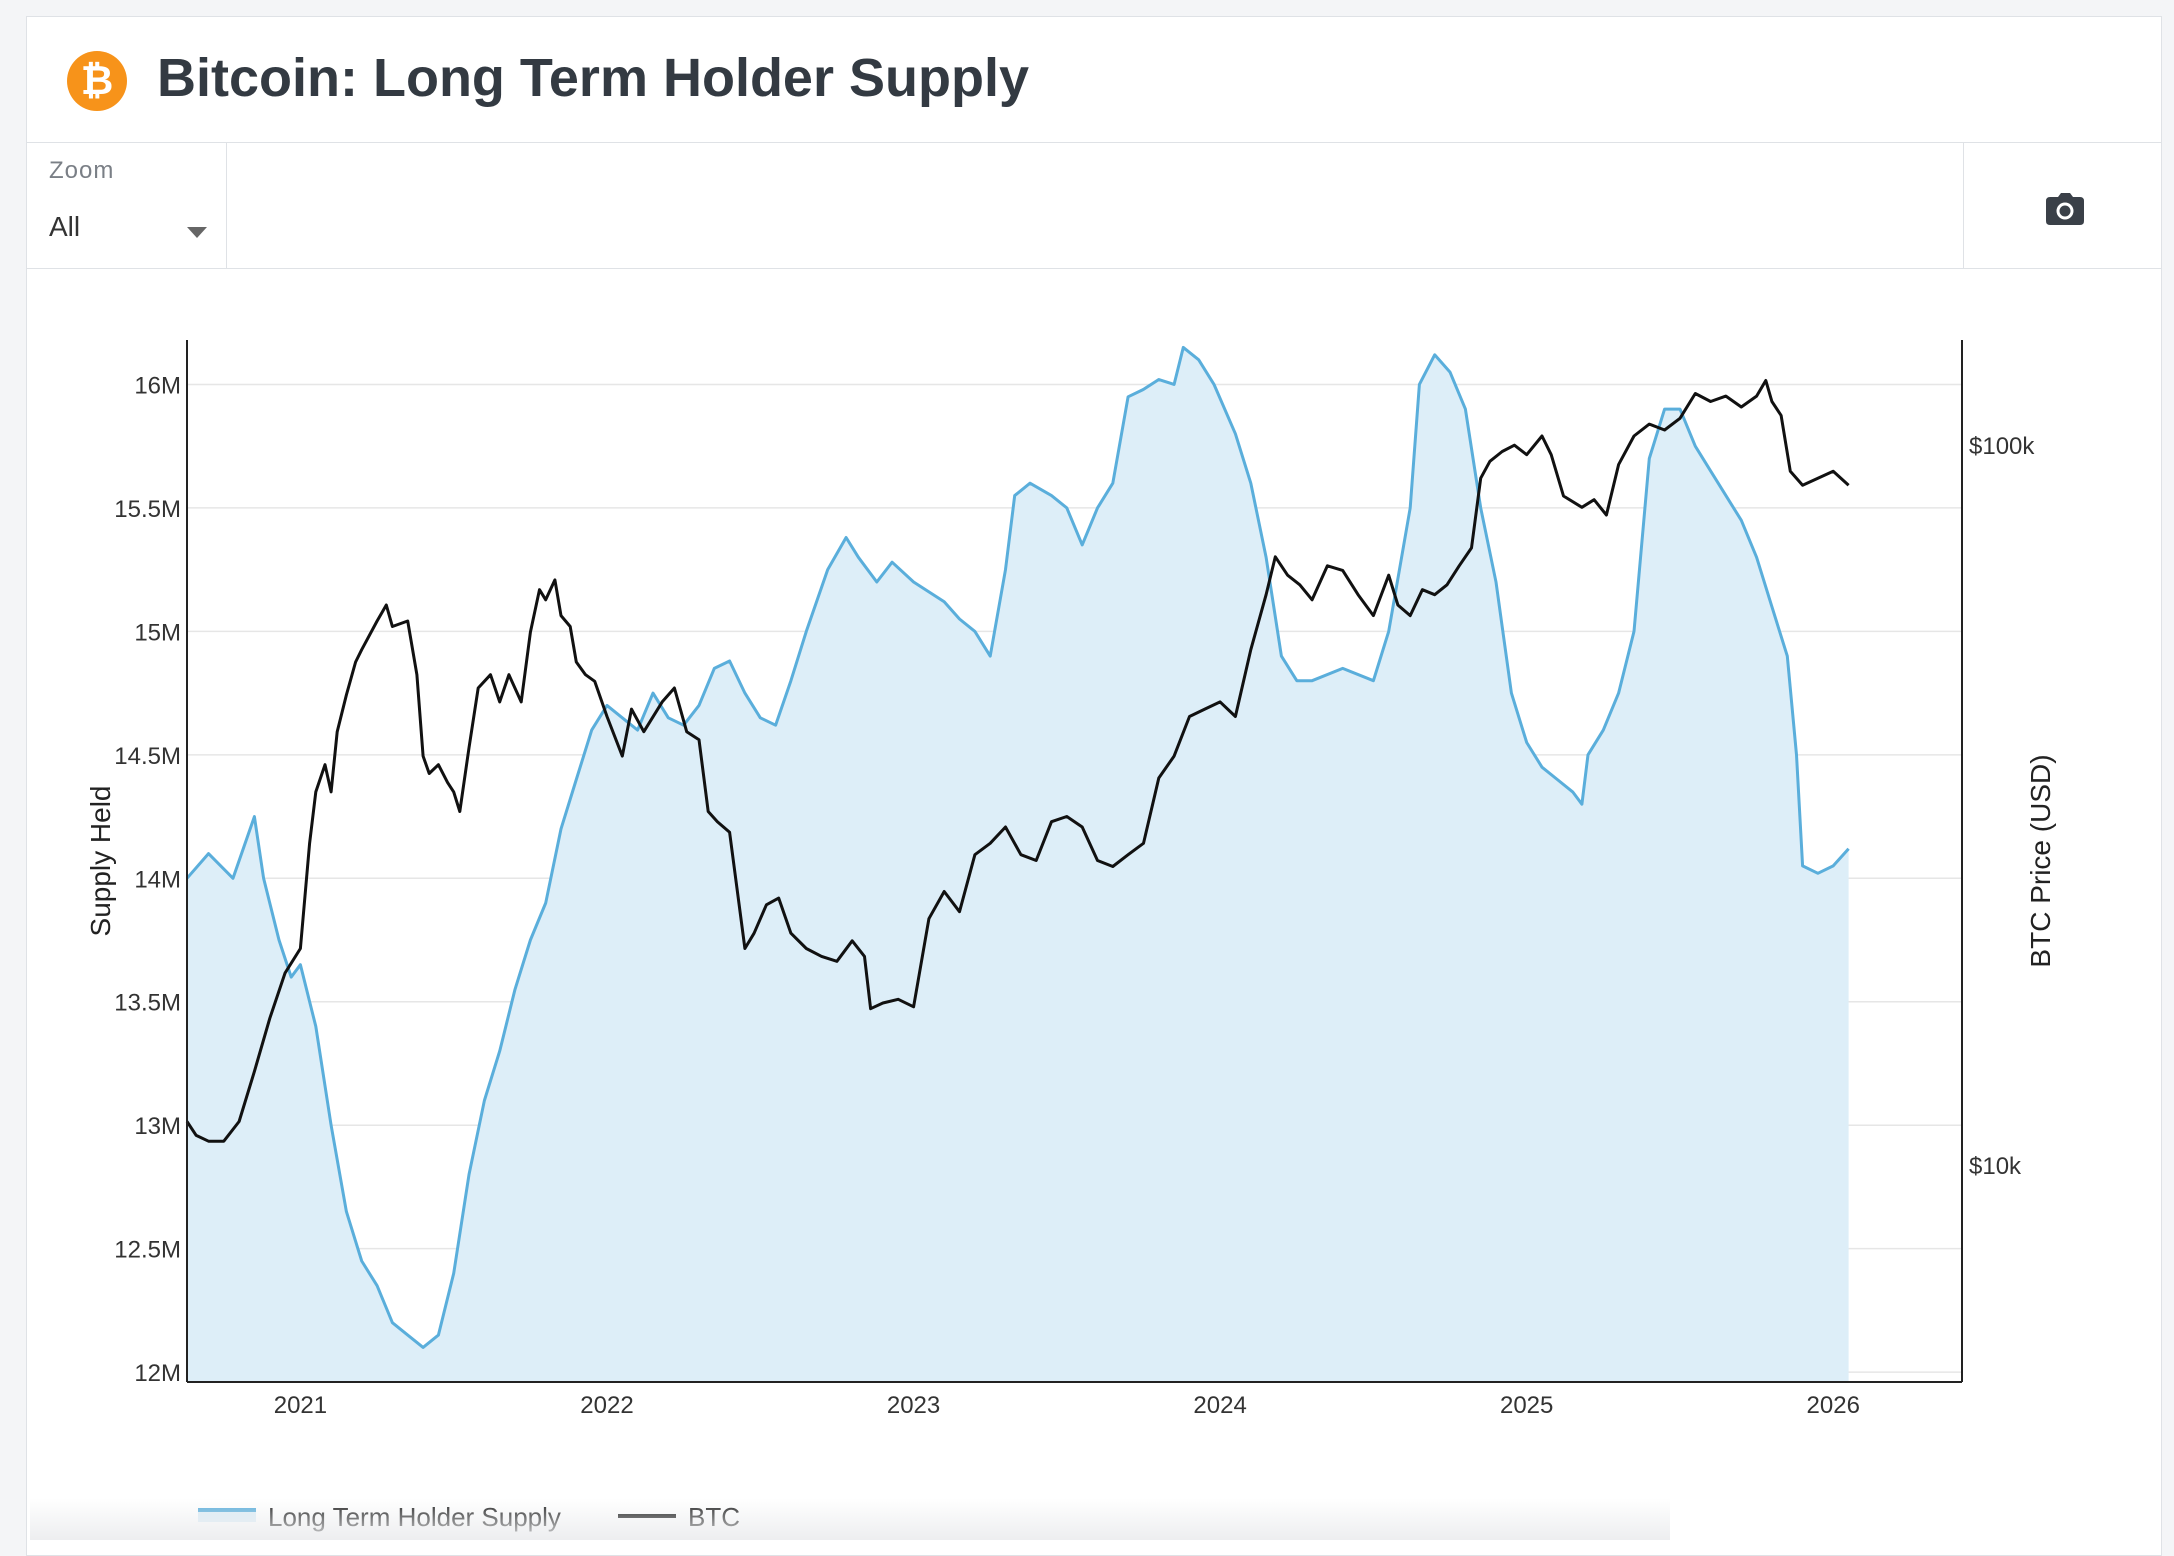 Image resolution: width=2174 pixels, height=1556 pixels. What do you see at coordinates (2002, 806) in the screenshot?
I see `y-right-ticks: $10k $100k` at bounding box center [2002, 806].